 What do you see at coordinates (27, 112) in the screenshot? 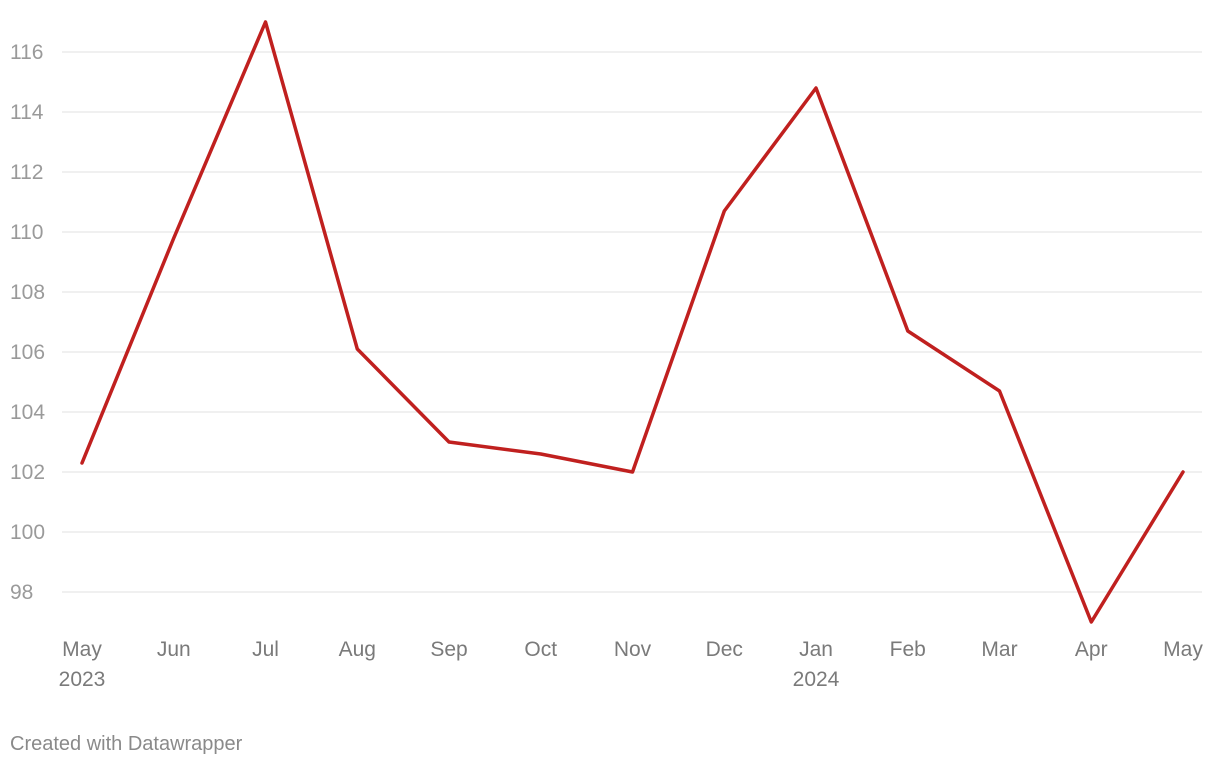
I see `y-tick-label: 114` at bounding box center [27, 112].